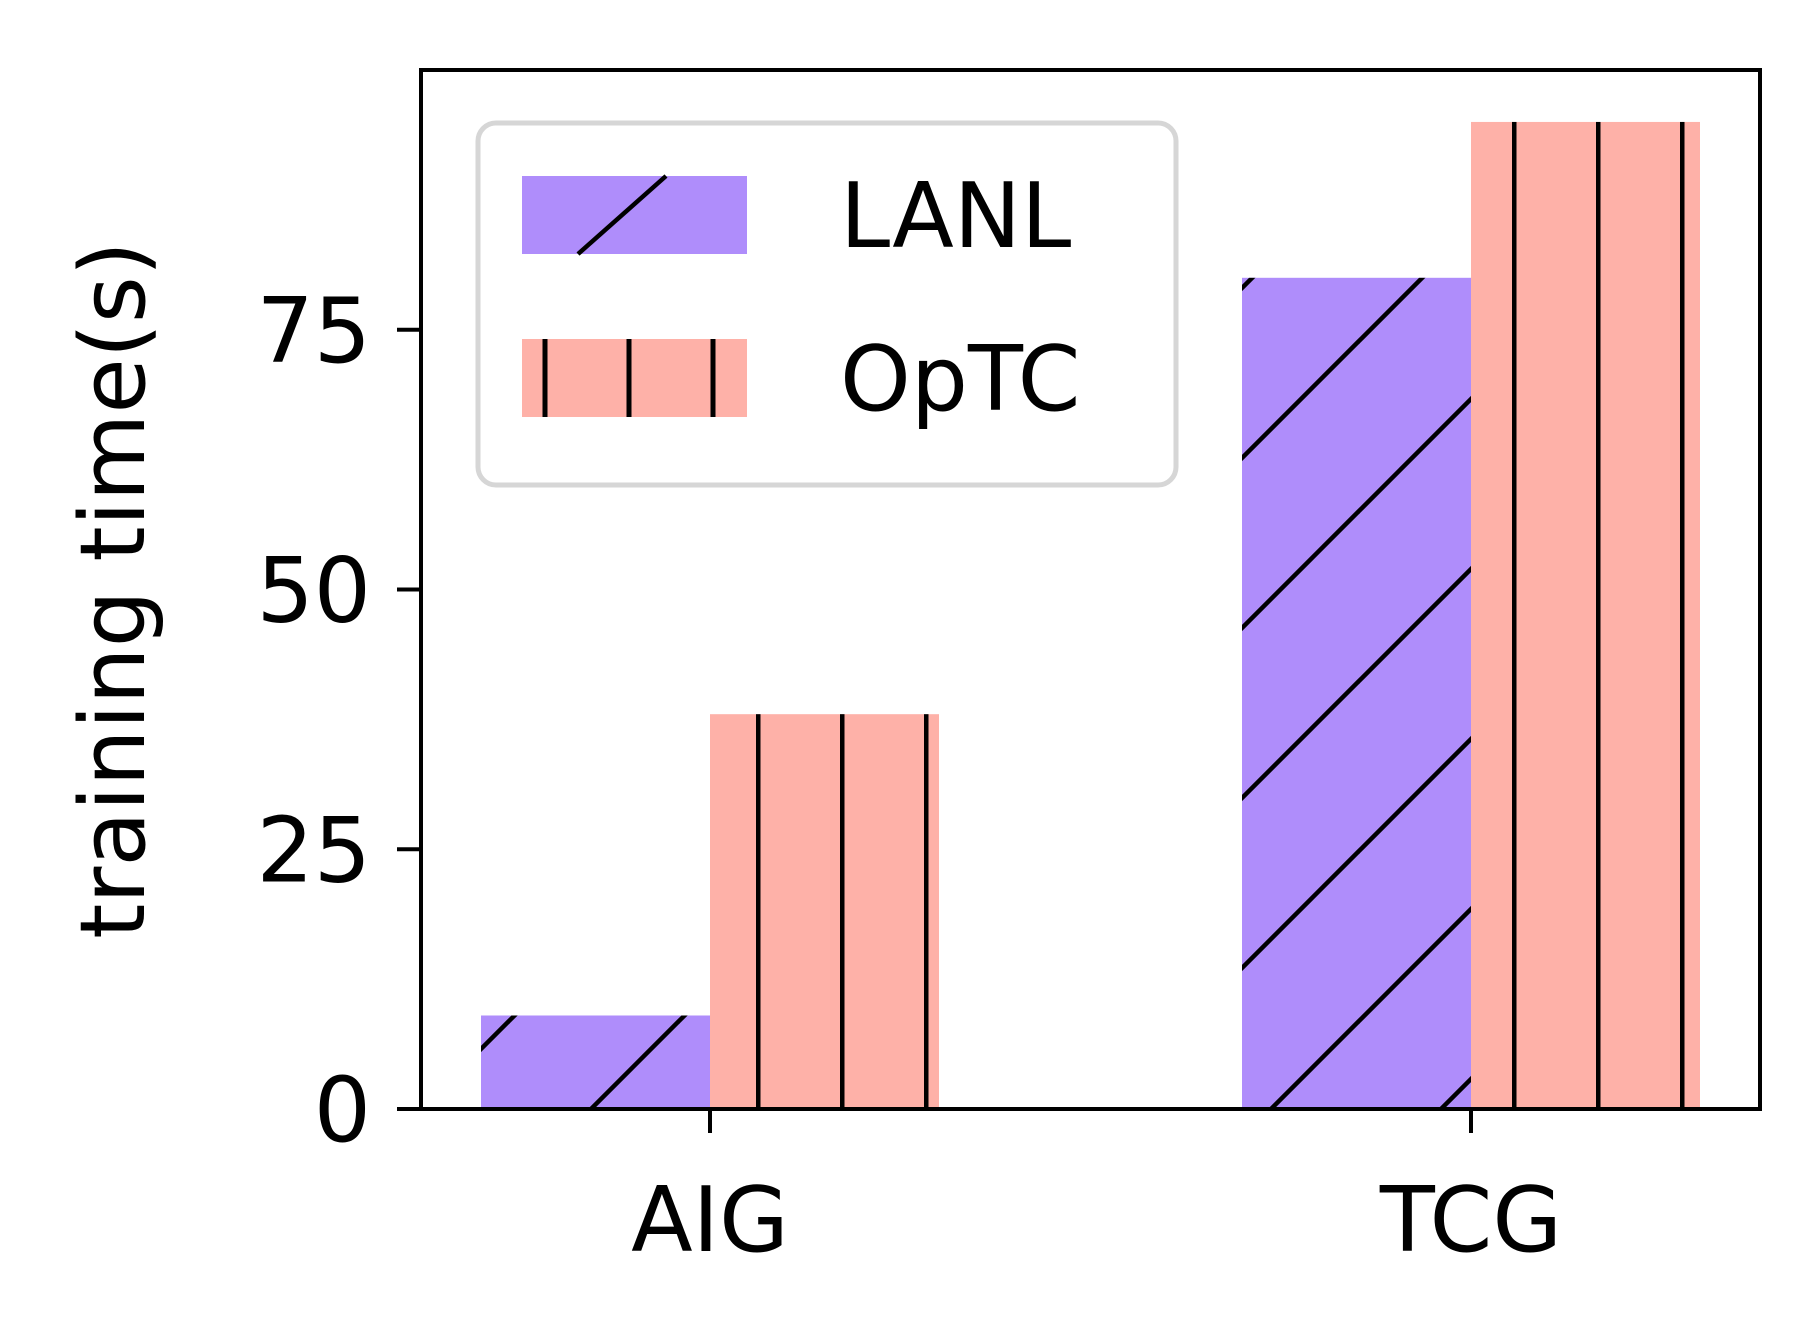  I want to click on x-tick-label: TCG, so click(1470, 1220).